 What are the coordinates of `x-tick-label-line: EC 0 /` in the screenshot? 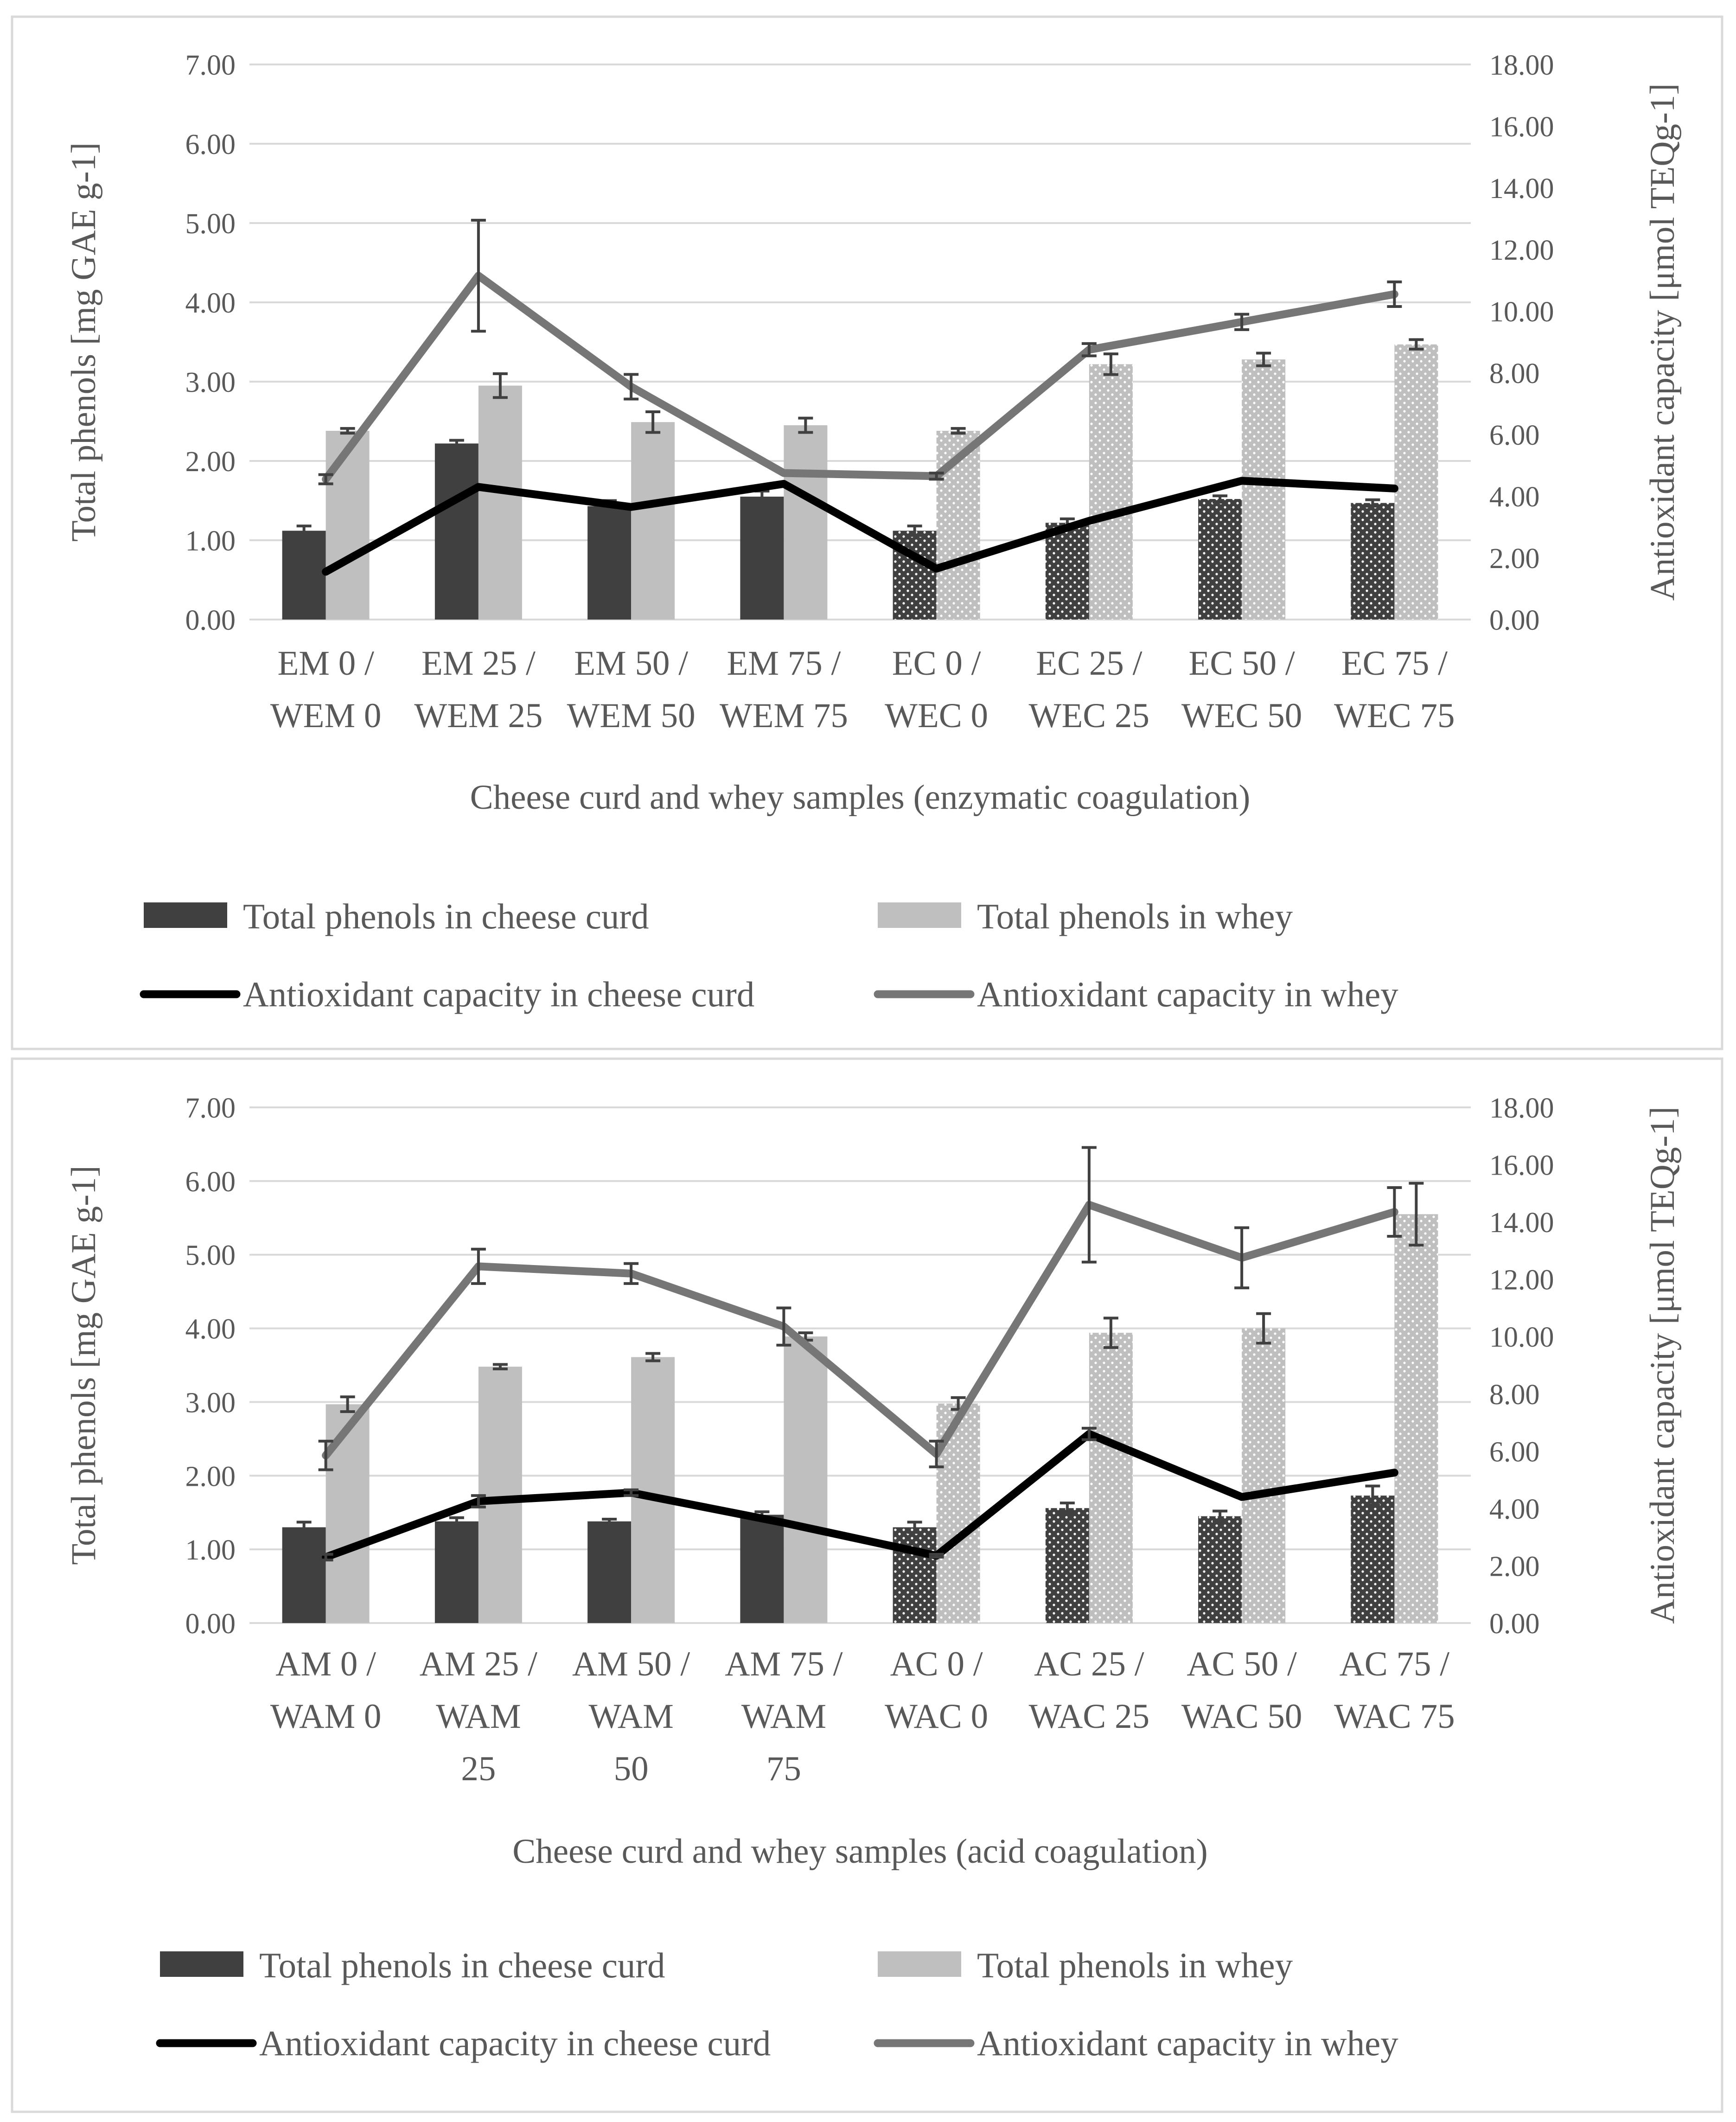 It's located at (936, 663).